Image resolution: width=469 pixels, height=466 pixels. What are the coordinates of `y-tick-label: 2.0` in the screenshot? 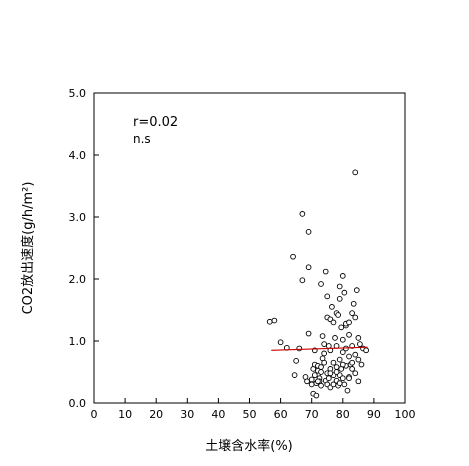 It's located at (78, 279).